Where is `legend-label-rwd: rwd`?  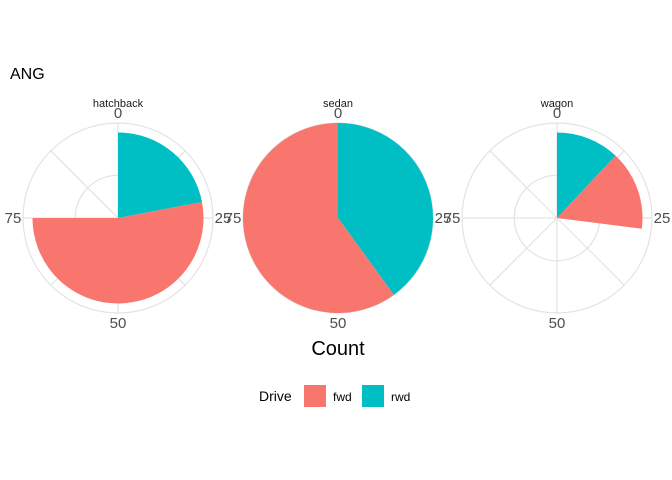 legend-label-rwd: rwd is located at coordinates (400, 397).